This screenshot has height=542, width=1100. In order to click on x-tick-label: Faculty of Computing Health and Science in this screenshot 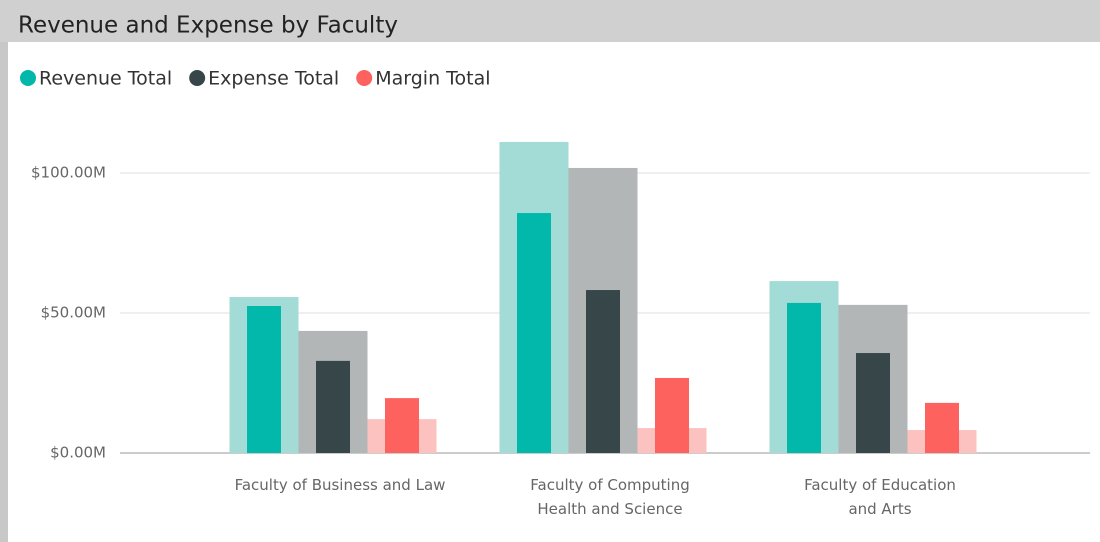, I will do `click(610, 497)`.